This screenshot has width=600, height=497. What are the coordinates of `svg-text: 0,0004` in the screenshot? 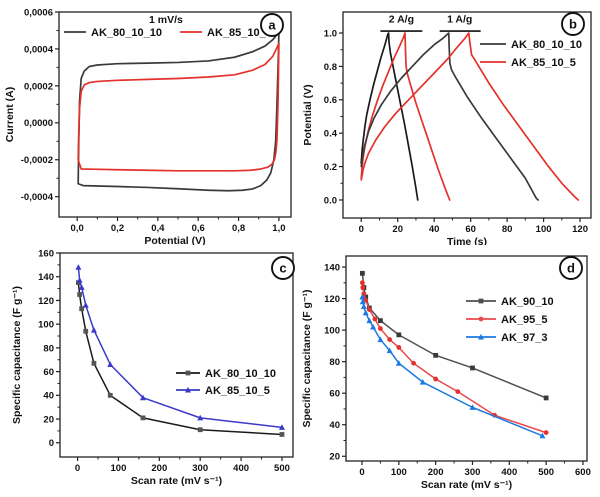 It's located at (39, 49).